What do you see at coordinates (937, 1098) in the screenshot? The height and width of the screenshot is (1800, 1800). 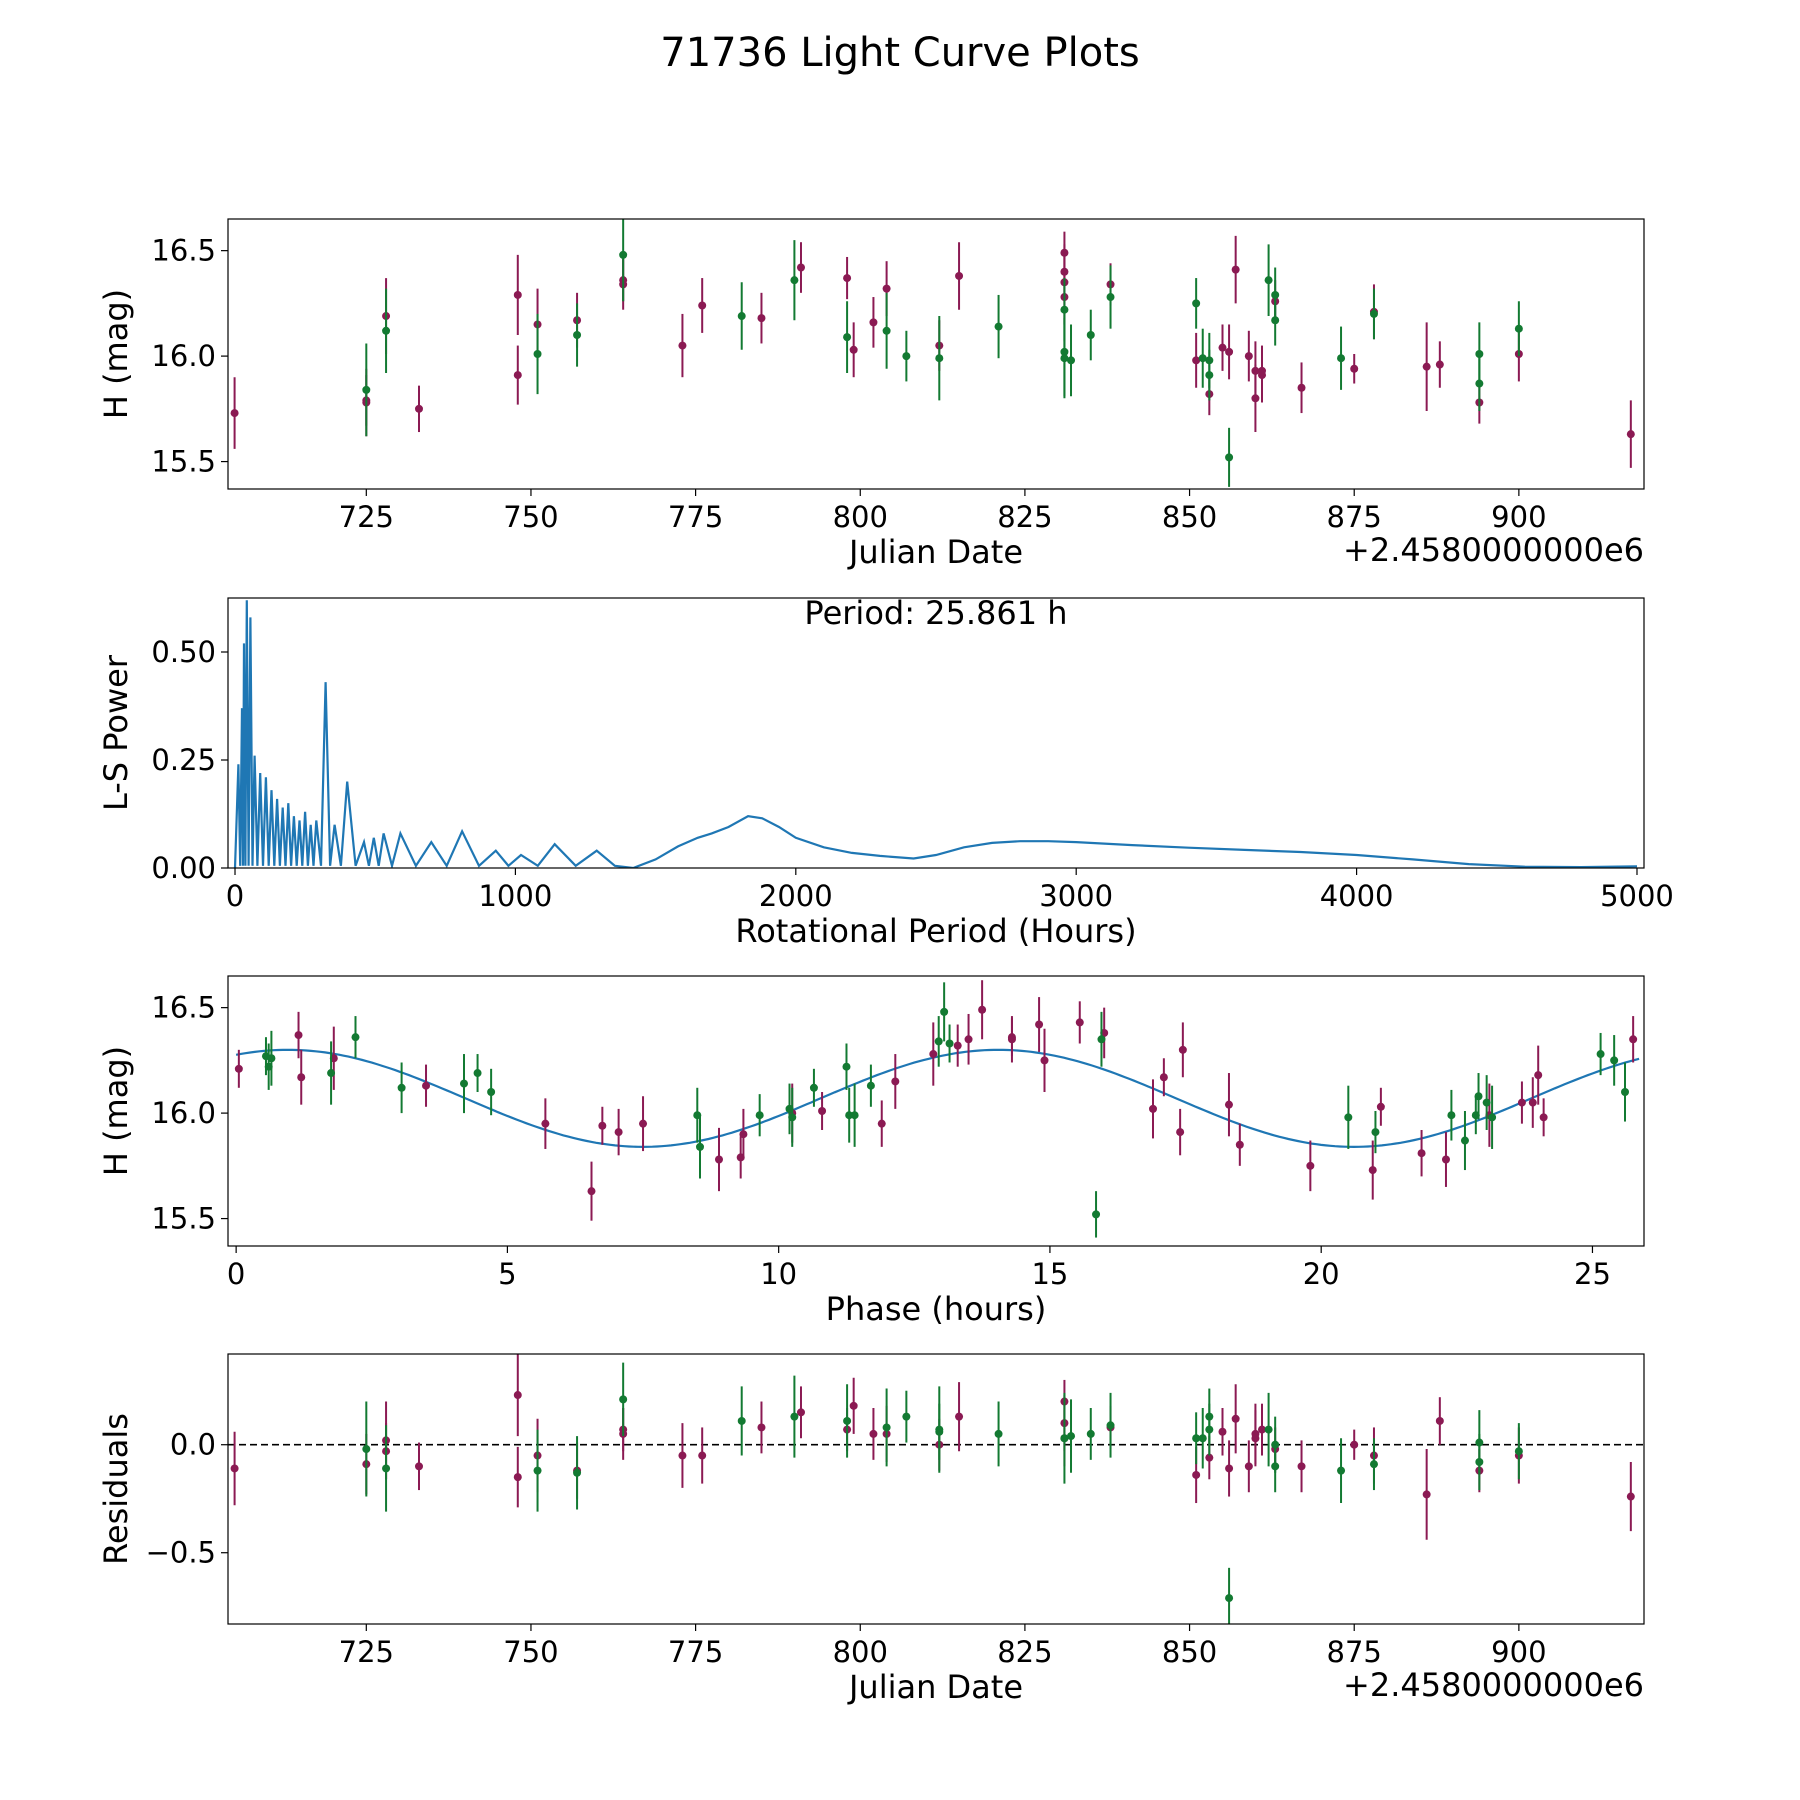 I see `model-curve` at bounding box center [937, 1098].